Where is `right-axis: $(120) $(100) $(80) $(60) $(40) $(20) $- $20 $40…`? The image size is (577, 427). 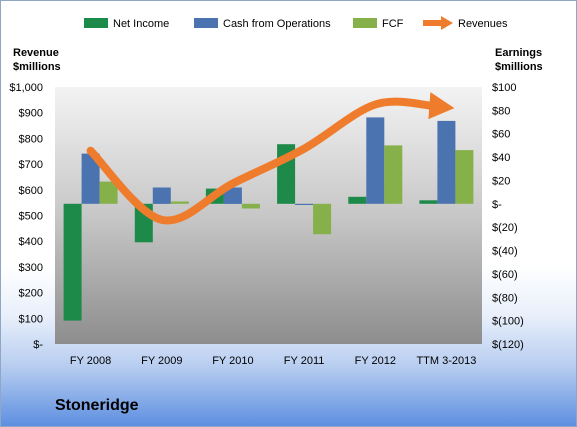 right-axis: $(120) $(100) $(80) $(60) $(40) $(20) $- $20 $40… is located at coordinates (508, 216).